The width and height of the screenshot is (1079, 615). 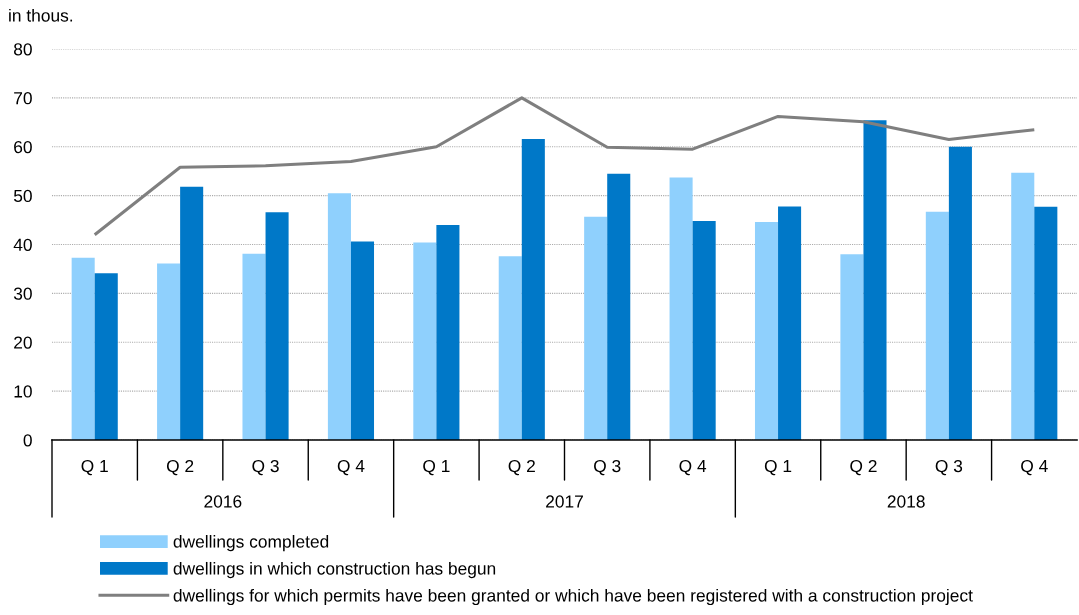 I want to click on y-tick-label: 20, so click(x=23, y=342).